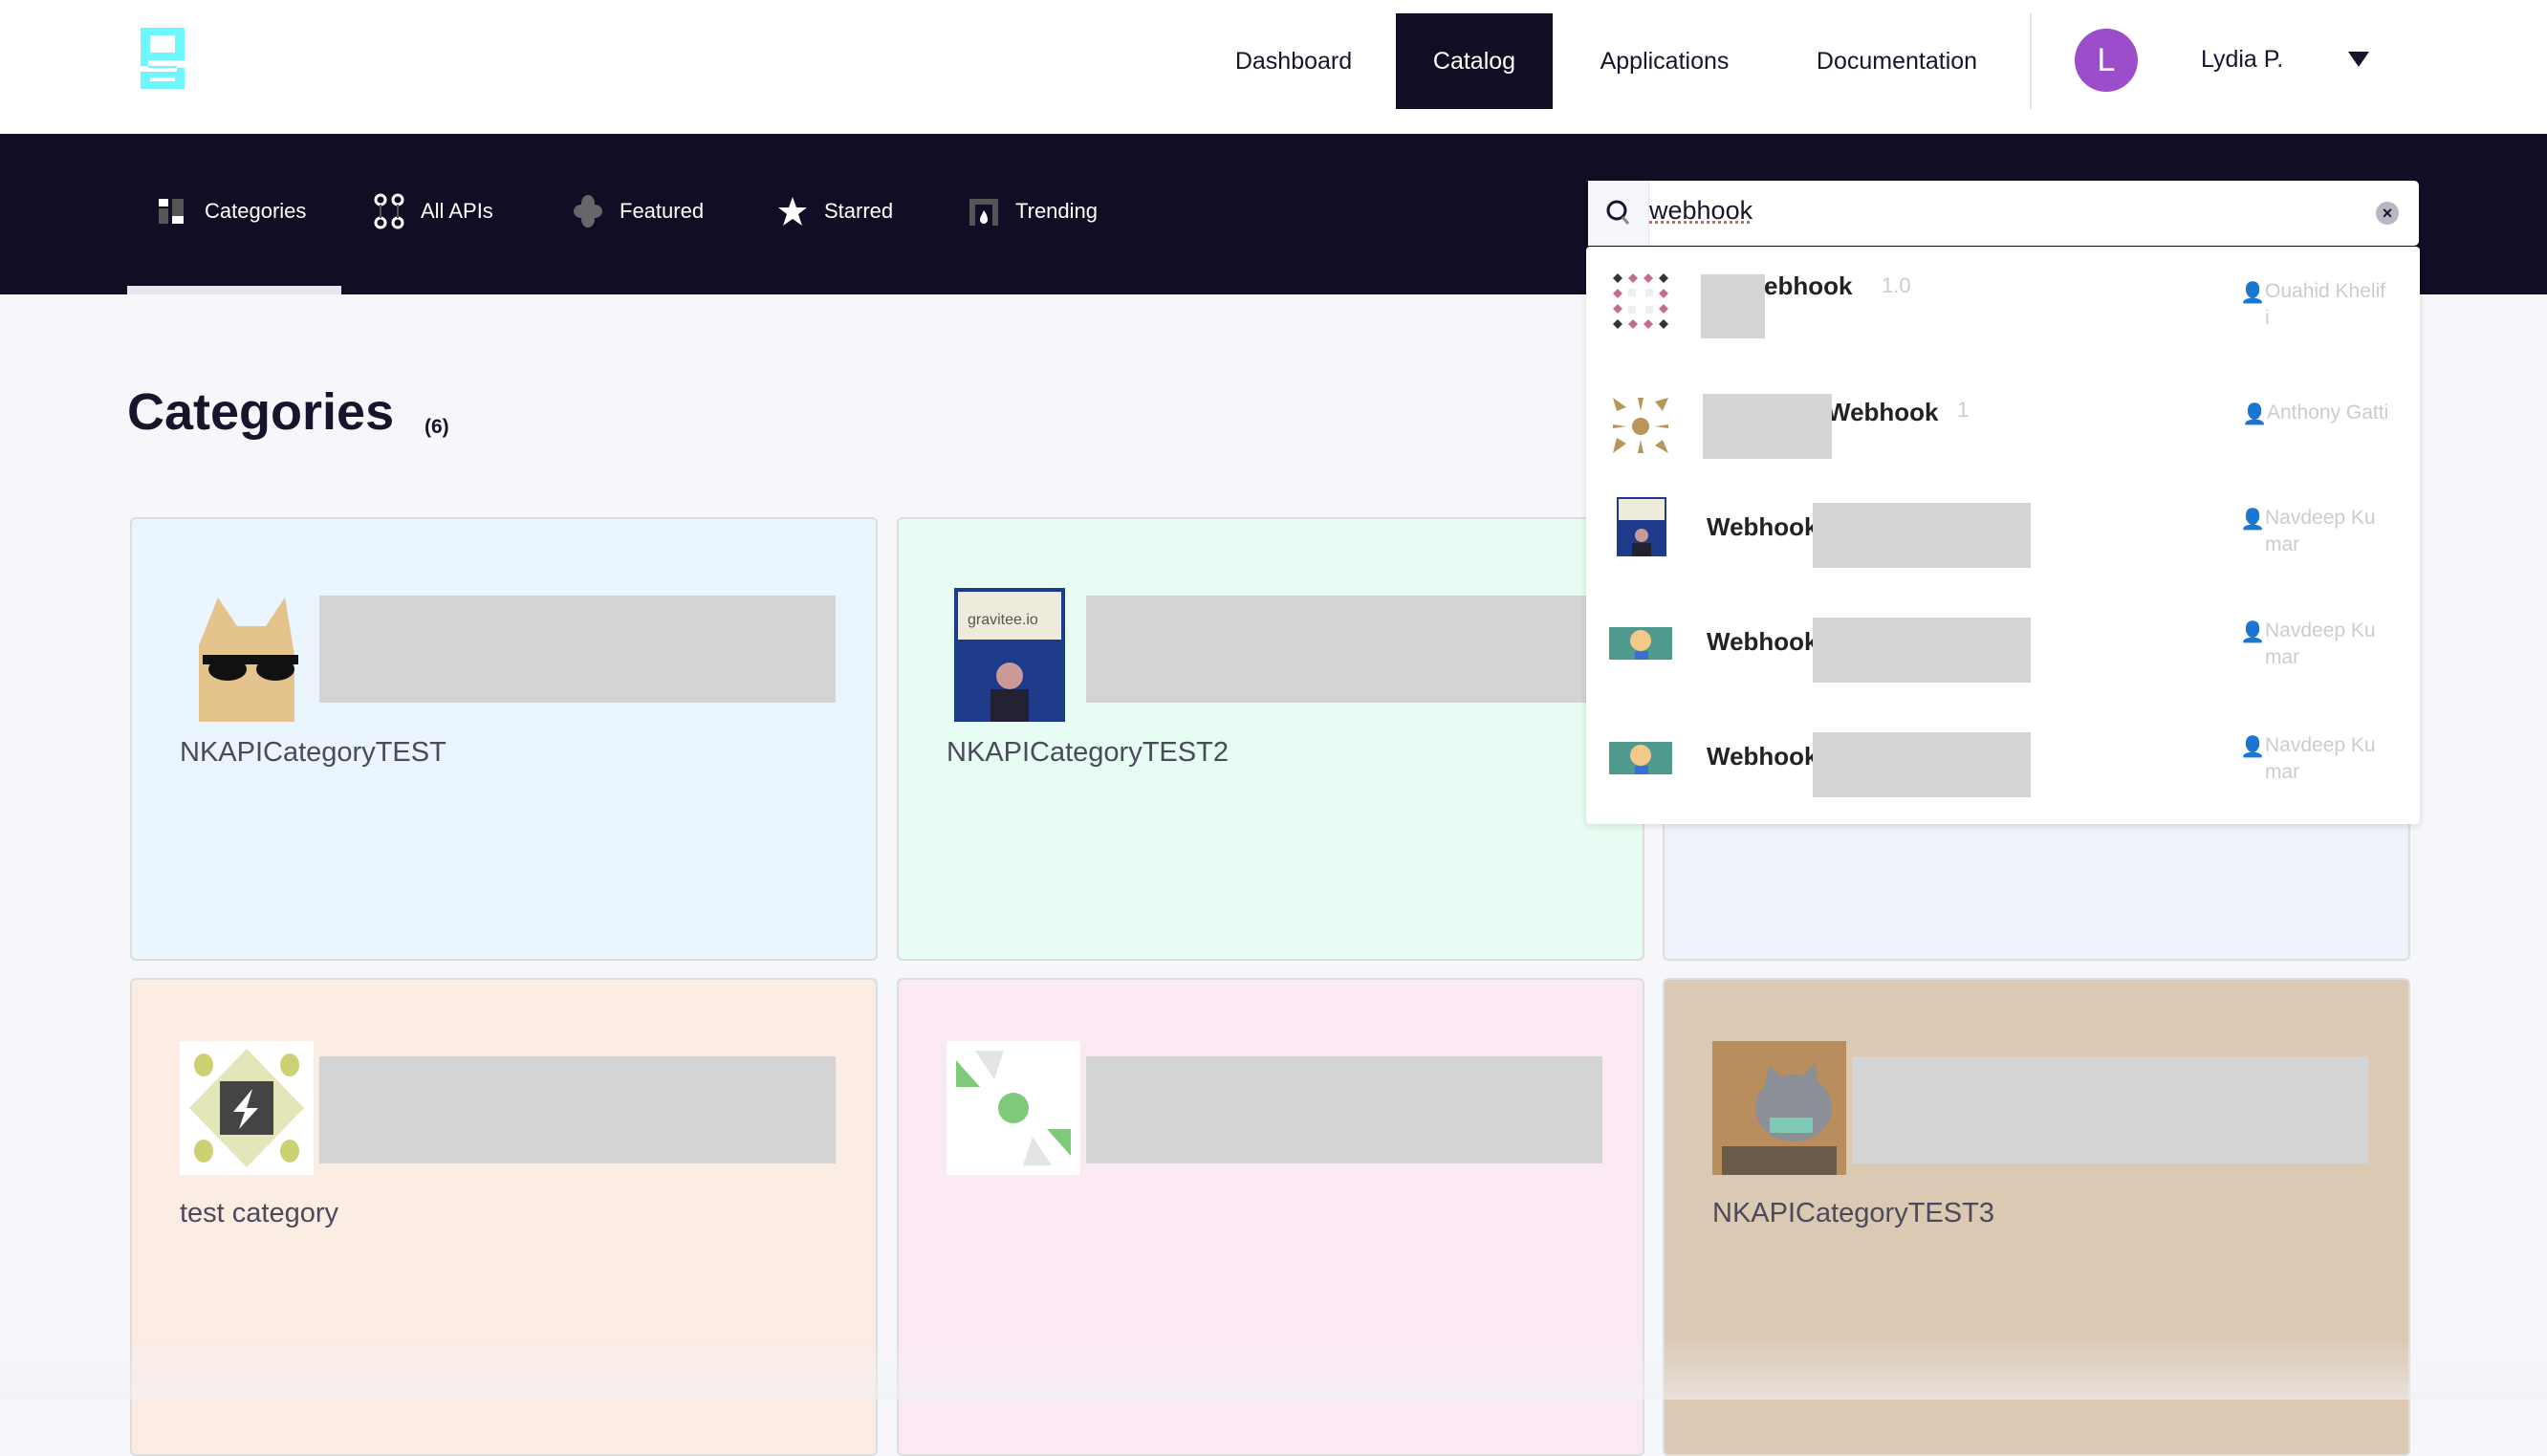 Image resolution: width=2547 pixels, height=1456 pixels. I want to click on tab-trending: Trending, so click(1033, 211).